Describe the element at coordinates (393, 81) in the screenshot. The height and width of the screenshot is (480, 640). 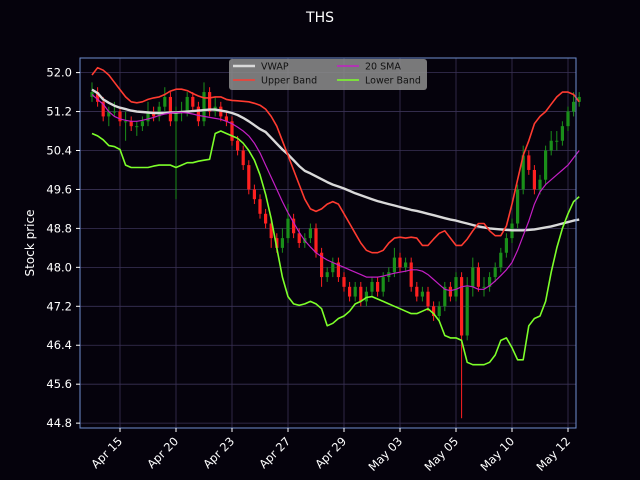
I see `legend-label: Lower Band` at that location.